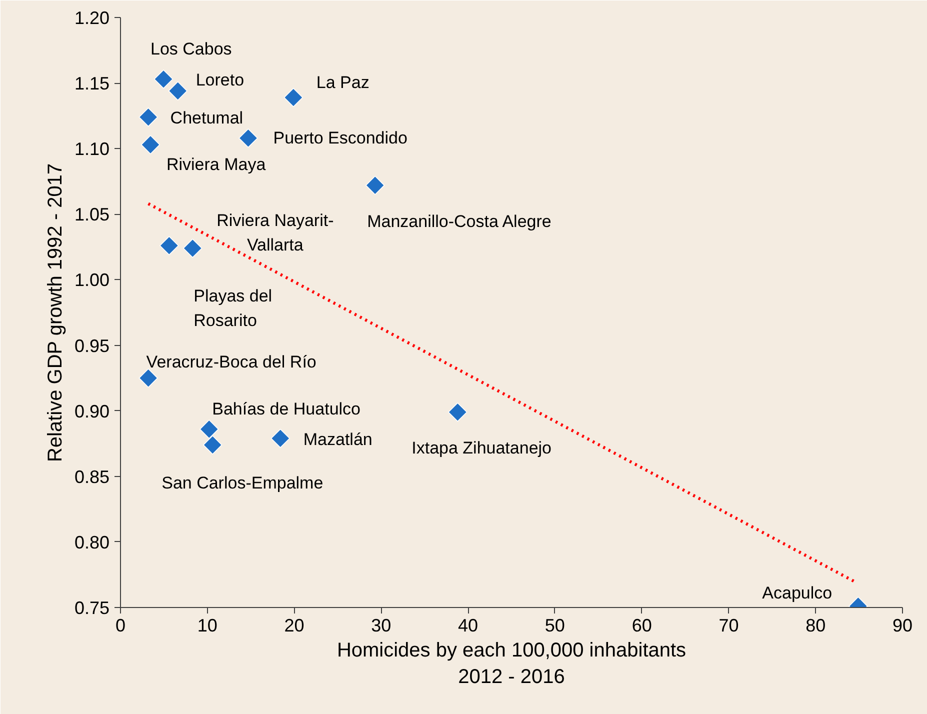 This screenshot has height=714, width=927. Describe the element at coordinates (233, 308) in the screenshot. I see `annotation: Playas del Rosarito` at that location.